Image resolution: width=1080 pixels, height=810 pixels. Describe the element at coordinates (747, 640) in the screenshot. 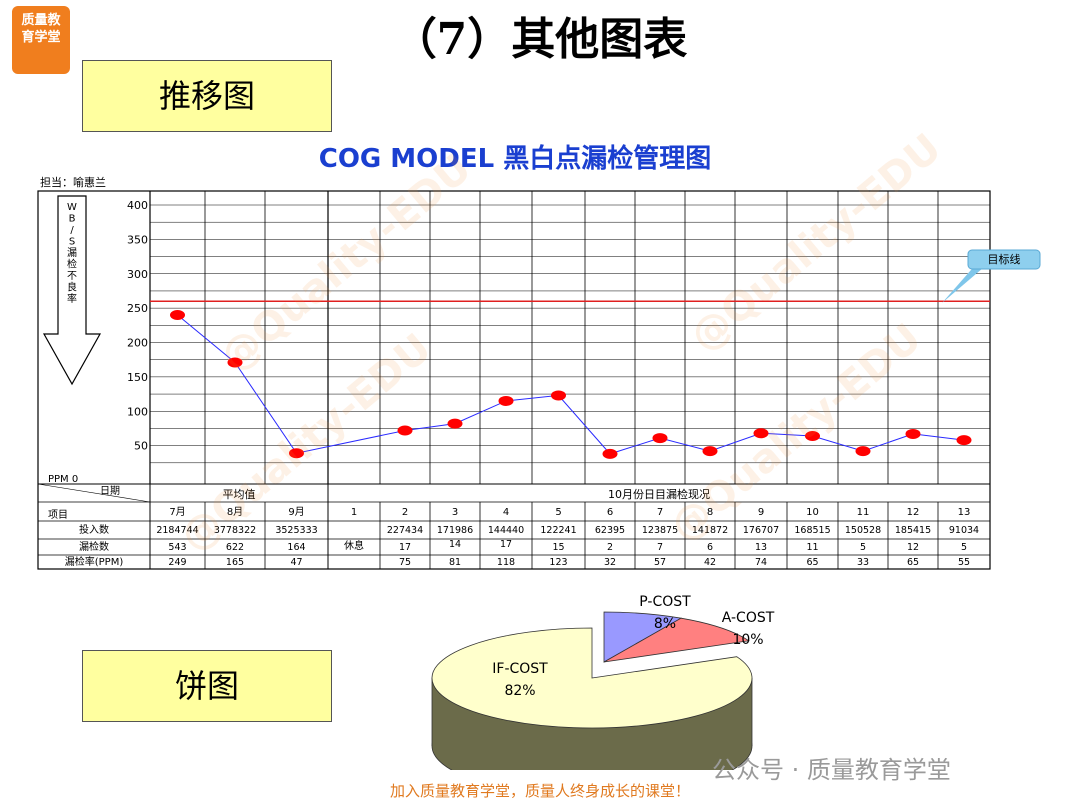

I see `pie-slice-percent: 10%` at that location.